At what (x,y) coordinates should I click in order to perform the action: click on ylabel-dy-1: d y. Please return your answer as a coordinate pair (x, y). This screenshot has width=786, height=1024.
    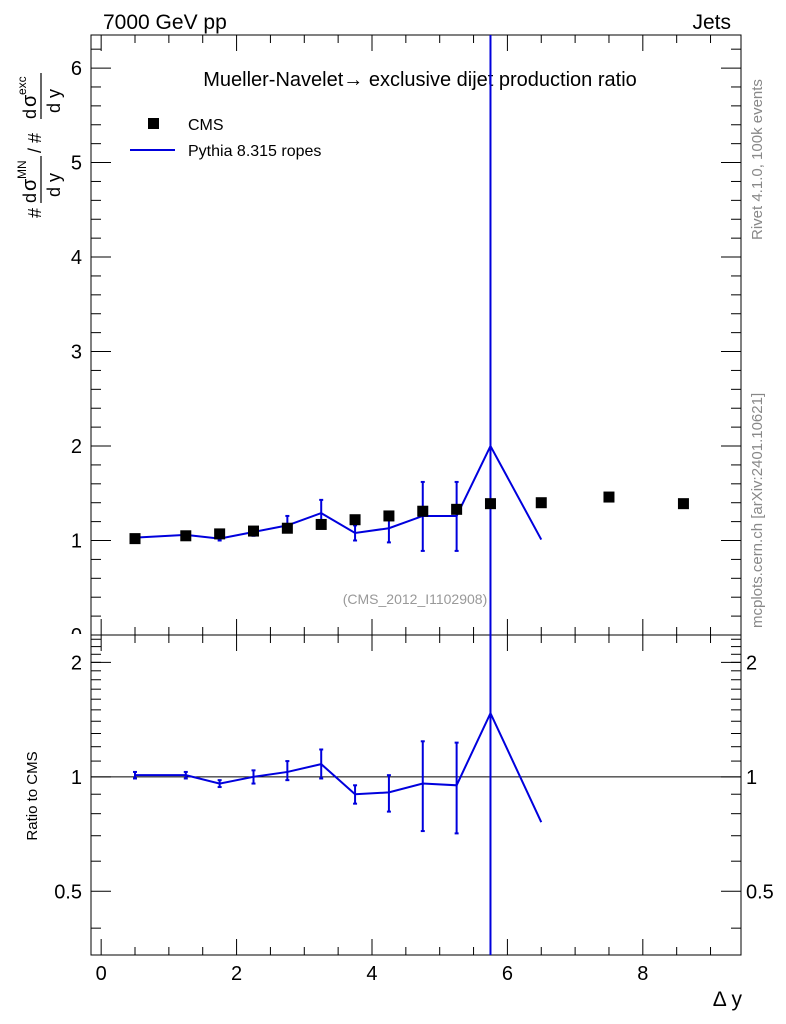
    Looking at the image, I should click on (54, 185).